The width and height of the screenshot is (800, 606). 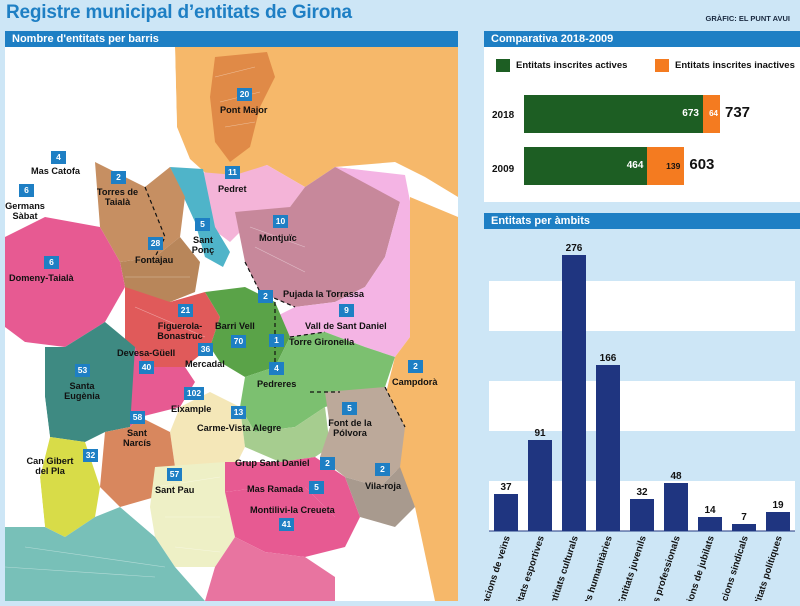 I want to click on pedret-zone, so click(x=252, y=203).